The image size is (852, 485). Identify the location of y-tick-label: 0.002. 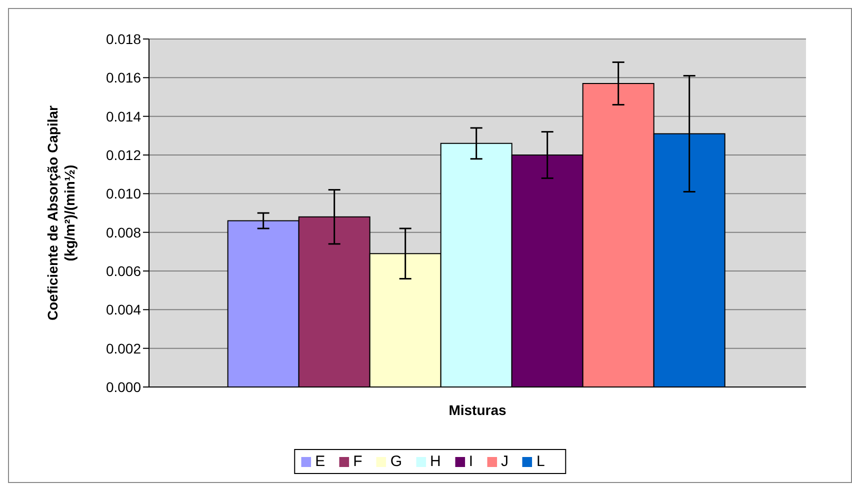
(124, 348).